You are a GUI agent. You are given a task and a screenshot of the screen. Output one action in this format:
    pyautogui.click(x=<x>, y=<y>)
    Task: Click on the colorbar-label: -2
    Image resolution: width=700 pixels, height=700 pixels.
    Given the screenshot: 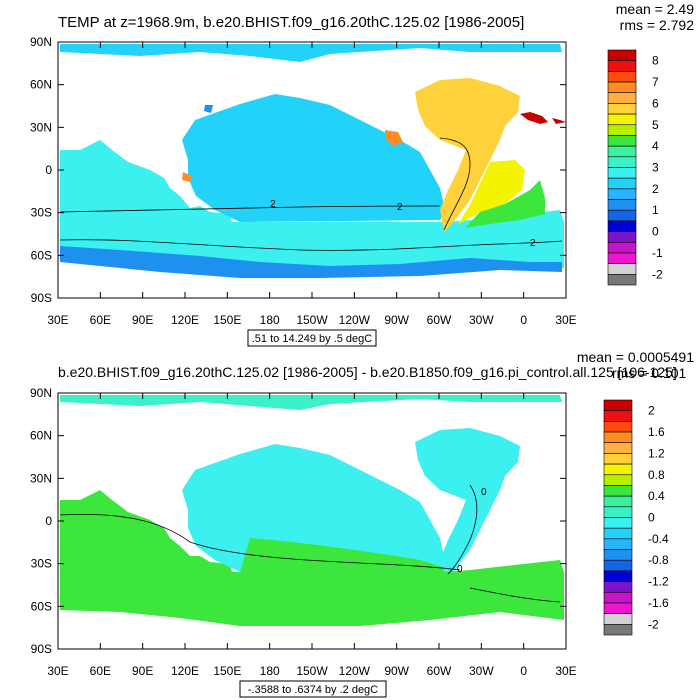 What is the action you would take?
    pyautogui.click(x=653, y=624)
    